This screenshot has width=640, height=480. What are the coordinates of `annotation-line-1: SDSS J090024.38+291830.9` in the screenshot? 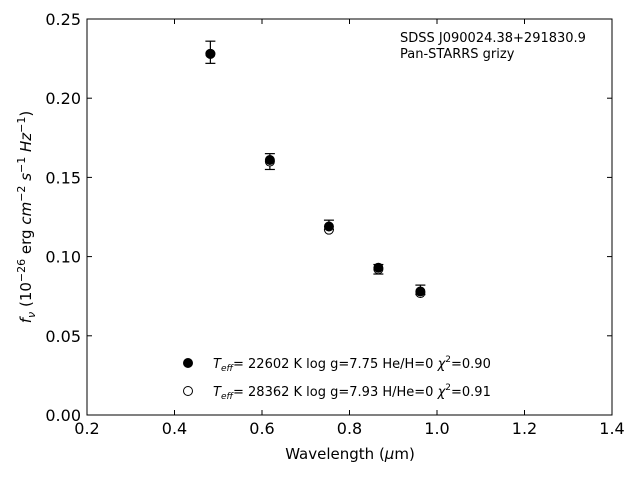 It's located at (493, 38).